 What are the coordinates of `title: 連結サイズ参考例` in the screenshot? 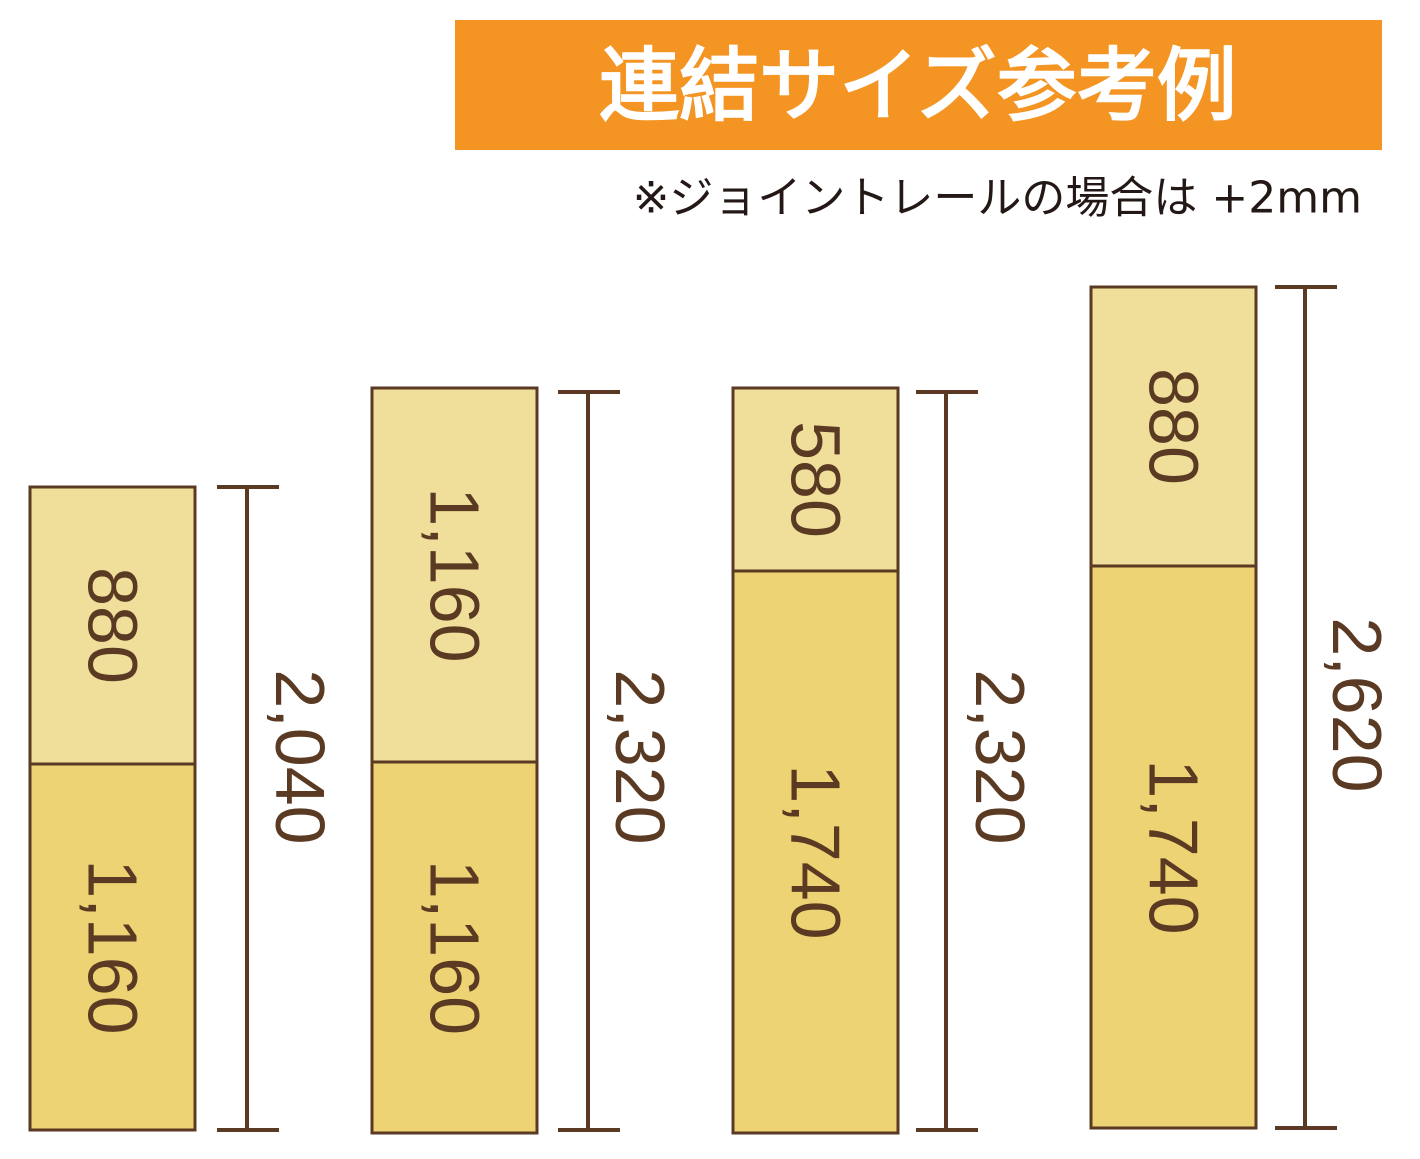 It's located at (918, 86).